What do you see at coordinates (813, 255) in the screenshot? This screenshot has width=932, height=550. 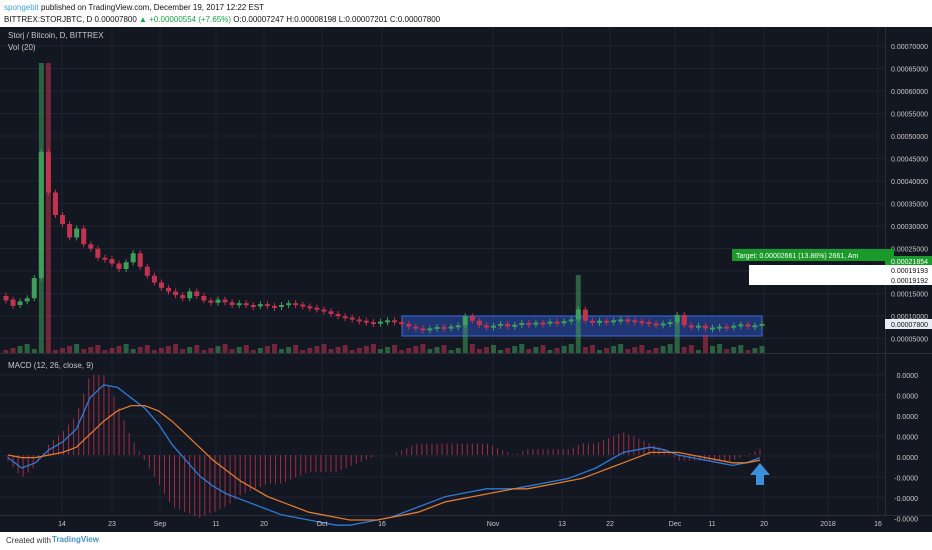 I see `target-label-bg` at bounding box center [813, 255].